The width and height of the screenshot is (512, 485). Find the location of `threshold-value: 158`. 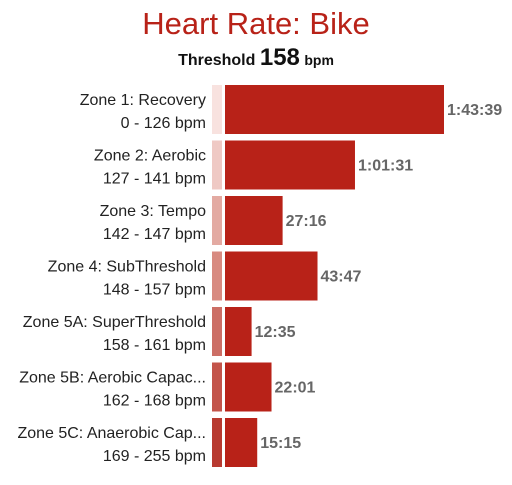

threshold-value: 158 is located at coordinates (279, 57).